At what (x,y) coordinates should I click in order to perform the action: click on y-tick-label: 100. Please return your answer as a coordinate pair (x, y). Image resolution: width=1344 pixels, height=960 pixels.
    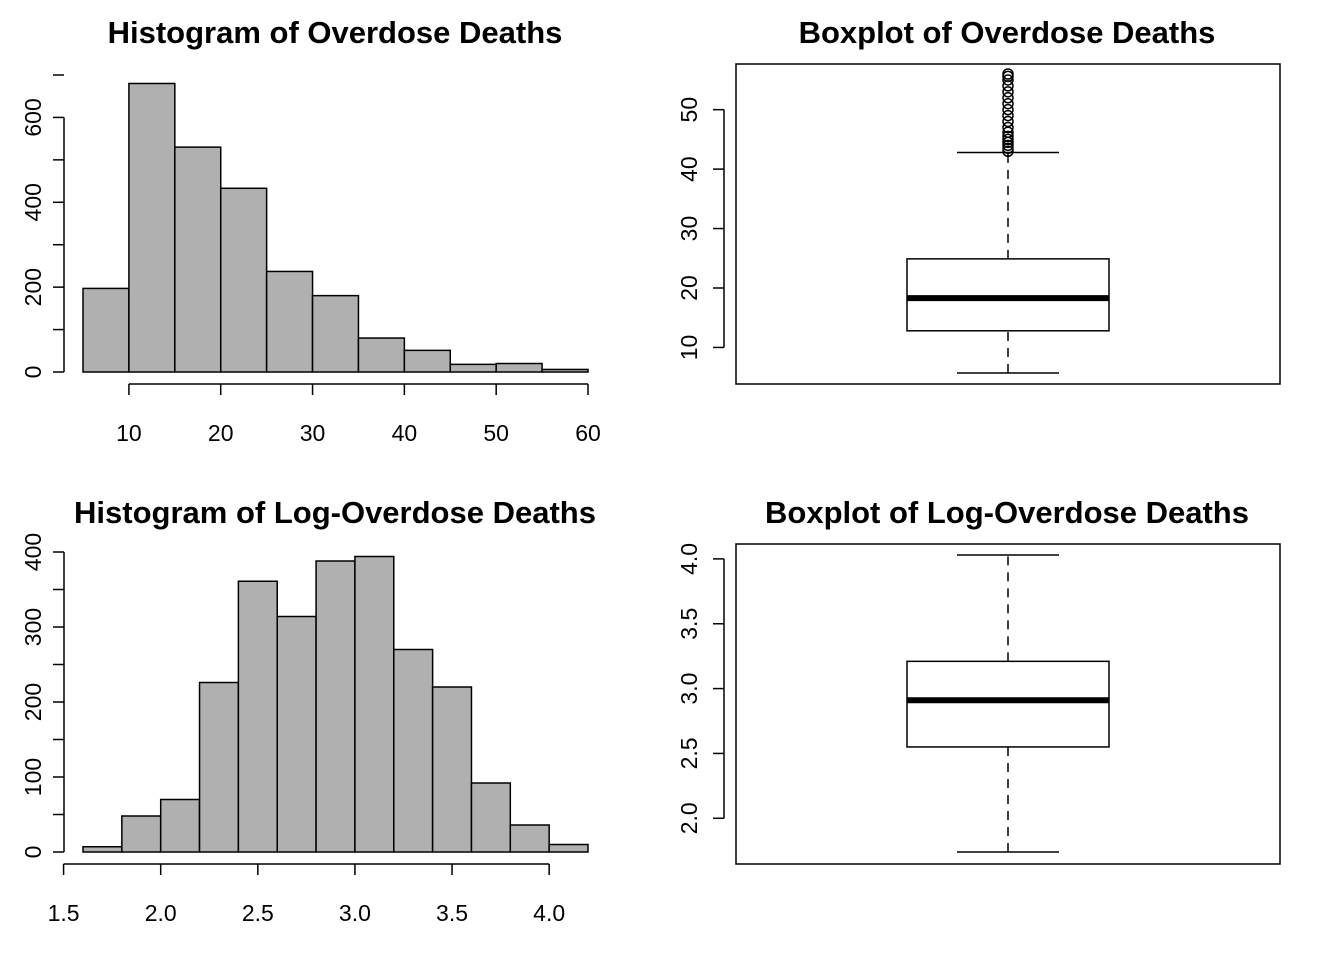
    Looking at the image, I should click on (33, 777).